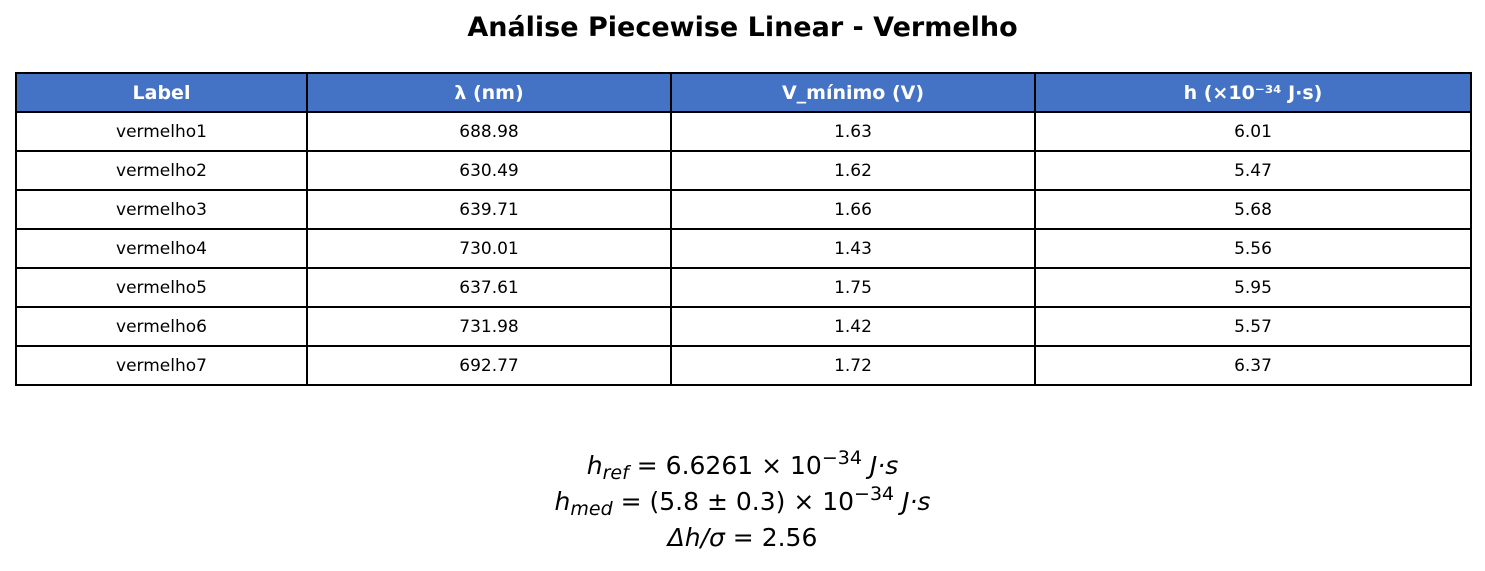  Describe the element at coordinates (489, 365) in the screenshot. I see `table-cell: 692.77` at that location.